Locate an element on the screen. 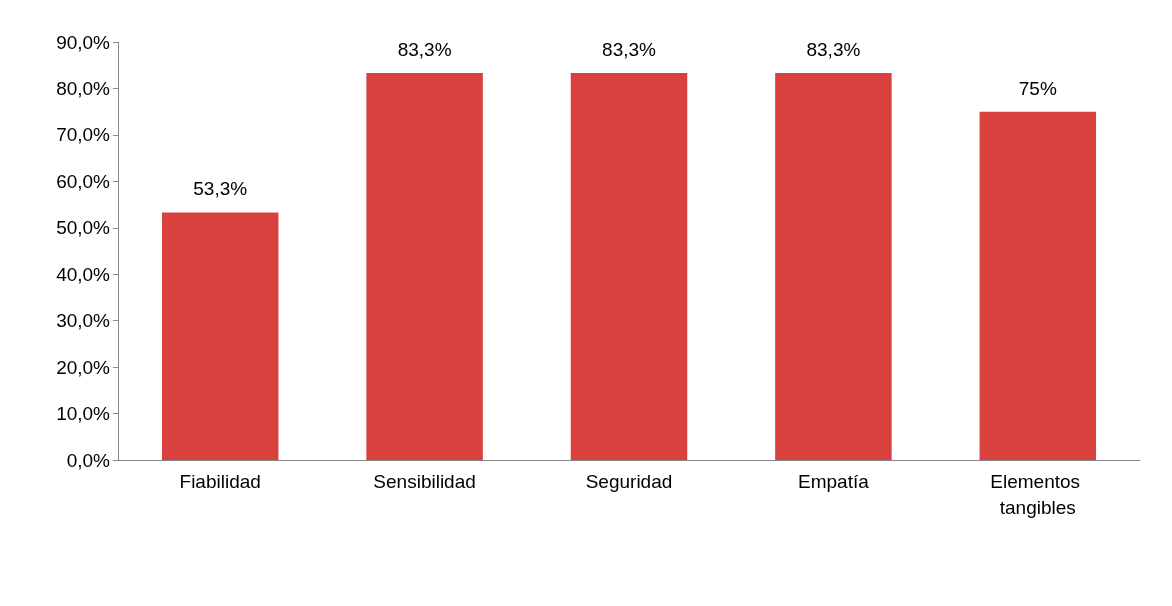 This screenshot has width=1172, height=606. x-tick-label: Seguridad is located at coordinates (629, 481).